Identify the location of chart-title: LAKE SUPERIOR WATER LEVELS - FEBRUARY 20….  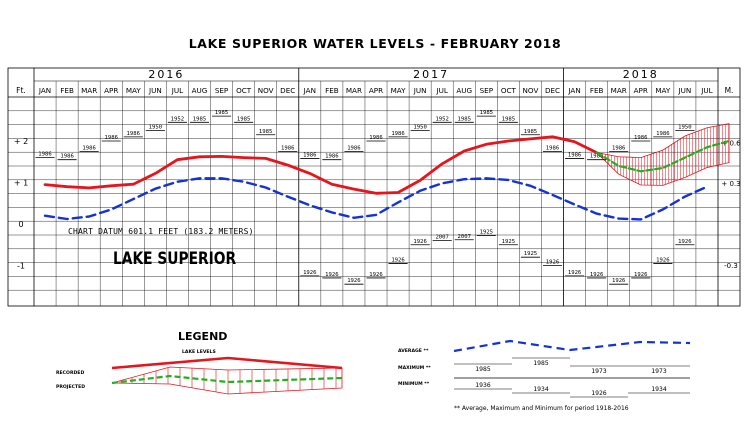
(375, 43).